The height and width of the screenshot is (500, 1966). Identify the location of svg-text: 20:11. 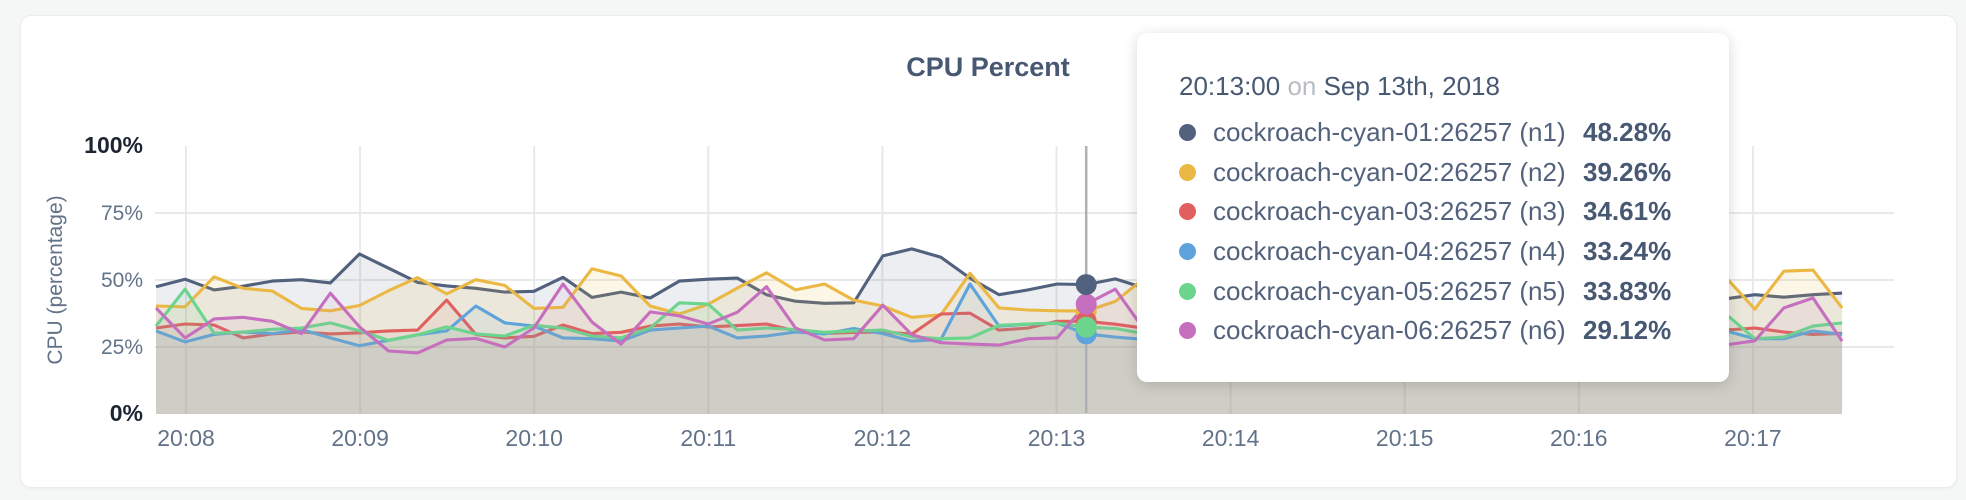
(708, 438).